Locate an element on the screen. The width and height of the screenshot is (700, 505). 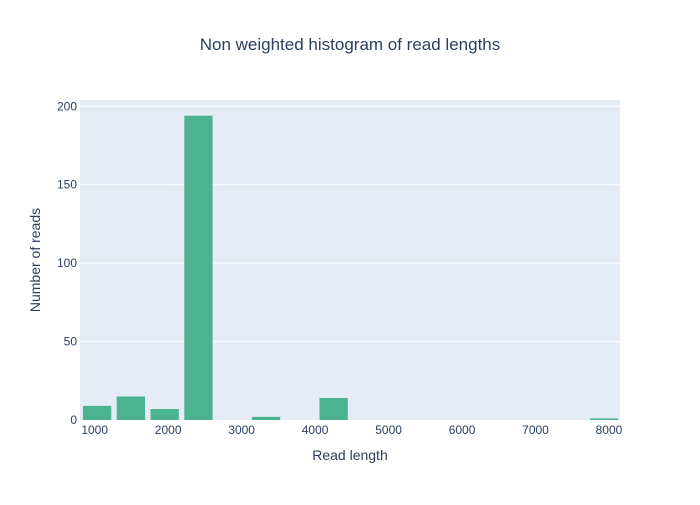
x-tick-labels: 1000 2000 3000 4000 5000 6000 7000 8000 is located at coordinates (351, 430).